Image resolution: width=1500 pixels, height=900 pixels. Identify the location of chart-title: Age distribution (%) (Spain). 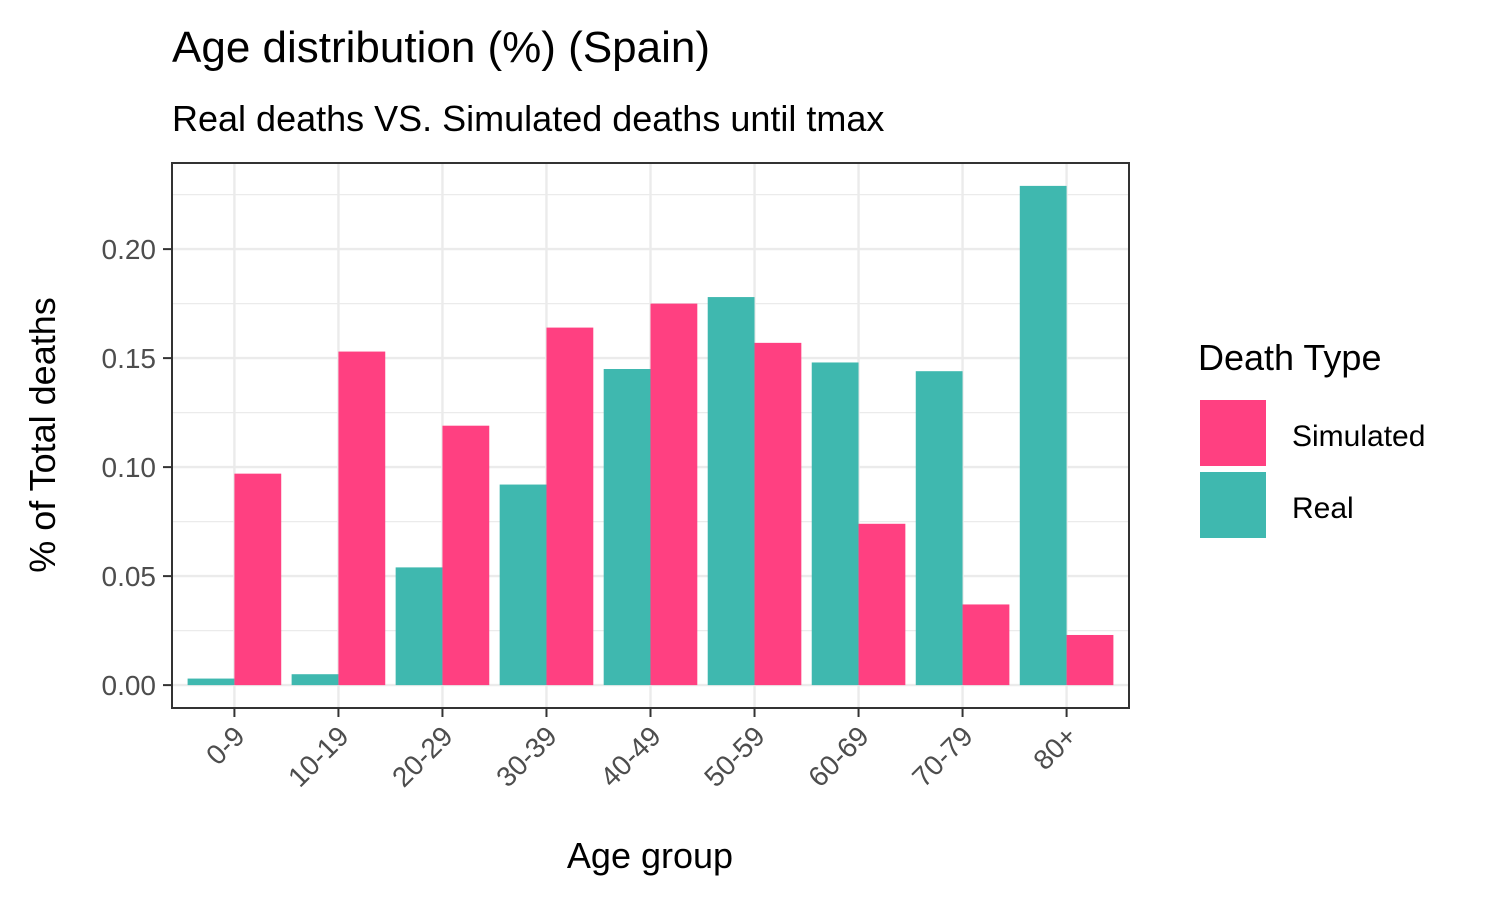
(441, 47).